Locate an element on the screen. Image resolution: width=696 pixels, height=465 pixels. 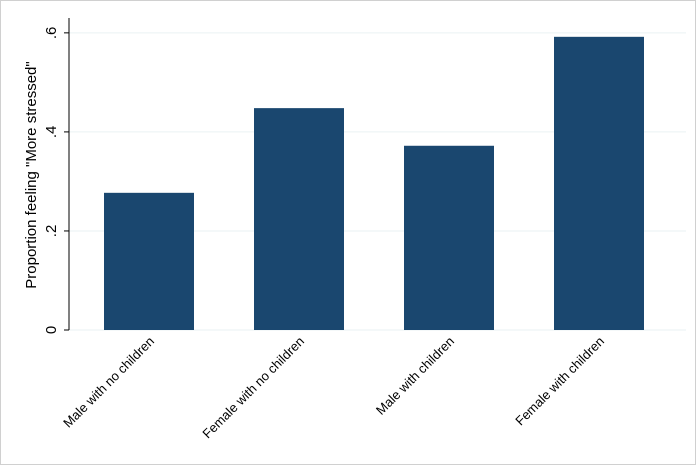
y-tick-label: .2 is located at coordinates (51, 231).